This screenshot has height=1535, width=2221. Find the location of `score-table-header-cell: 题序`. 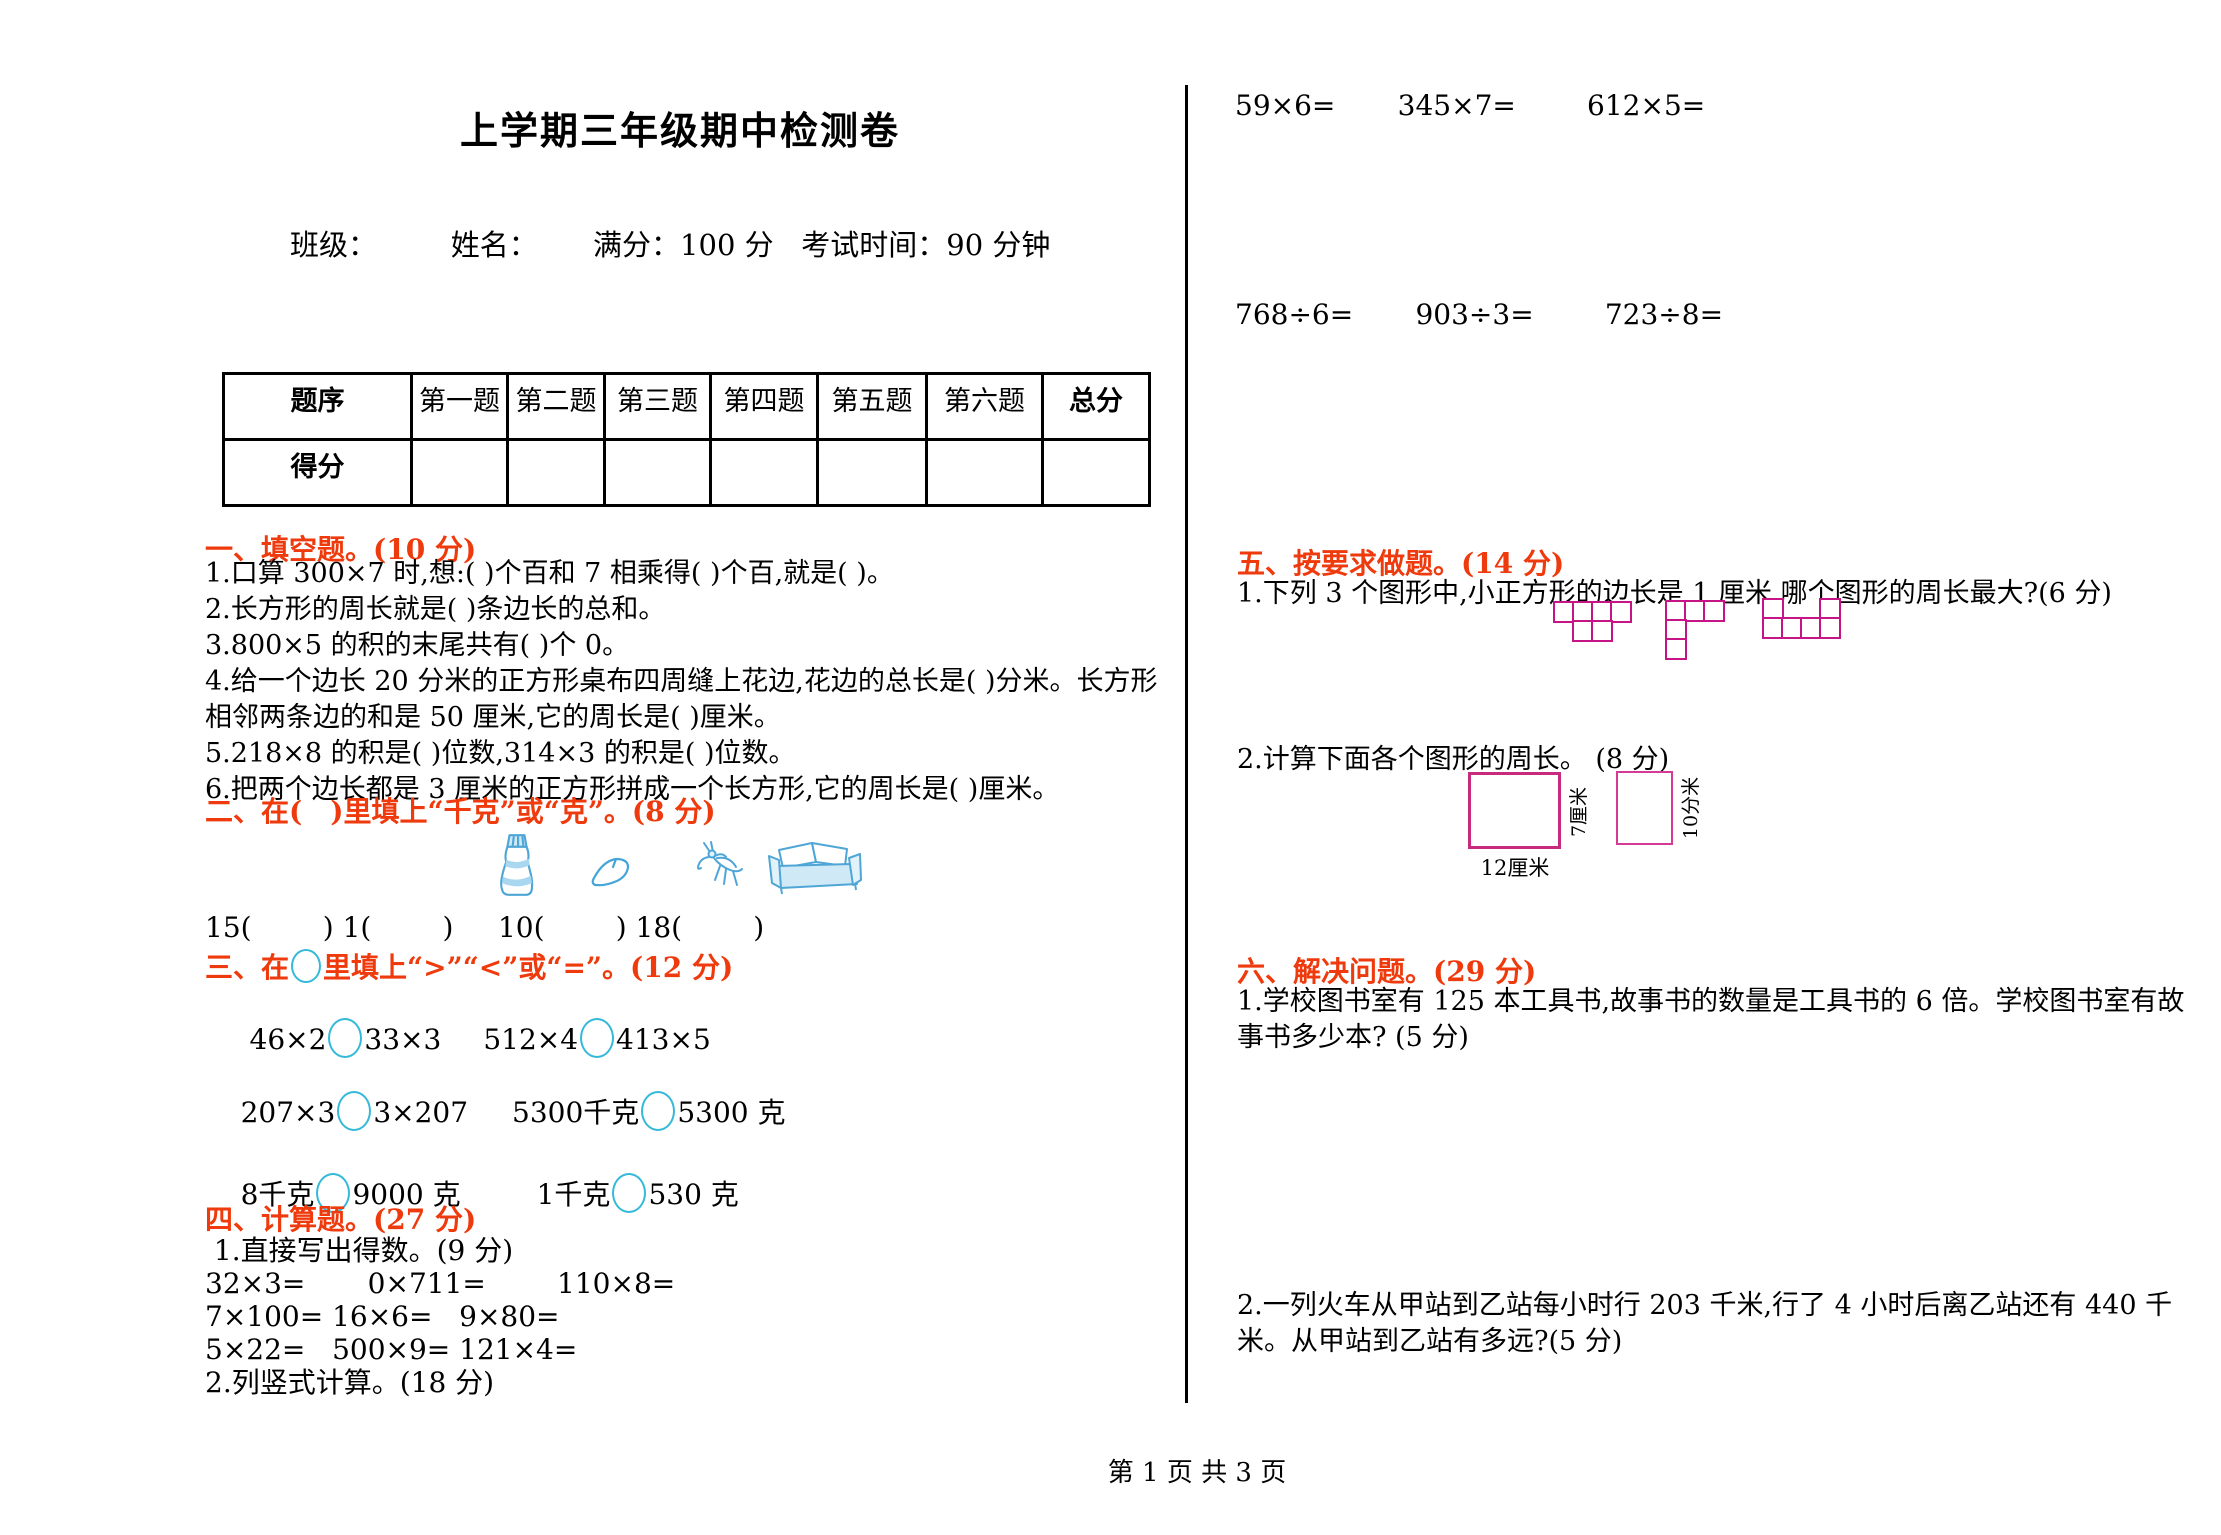

score-table-header-cell: 题序 is located at coordinates (317, 406).